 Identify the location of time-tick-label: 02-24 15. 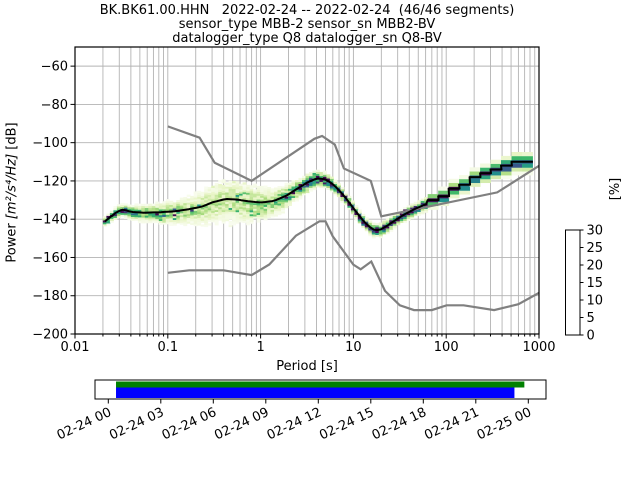
(346, 424).